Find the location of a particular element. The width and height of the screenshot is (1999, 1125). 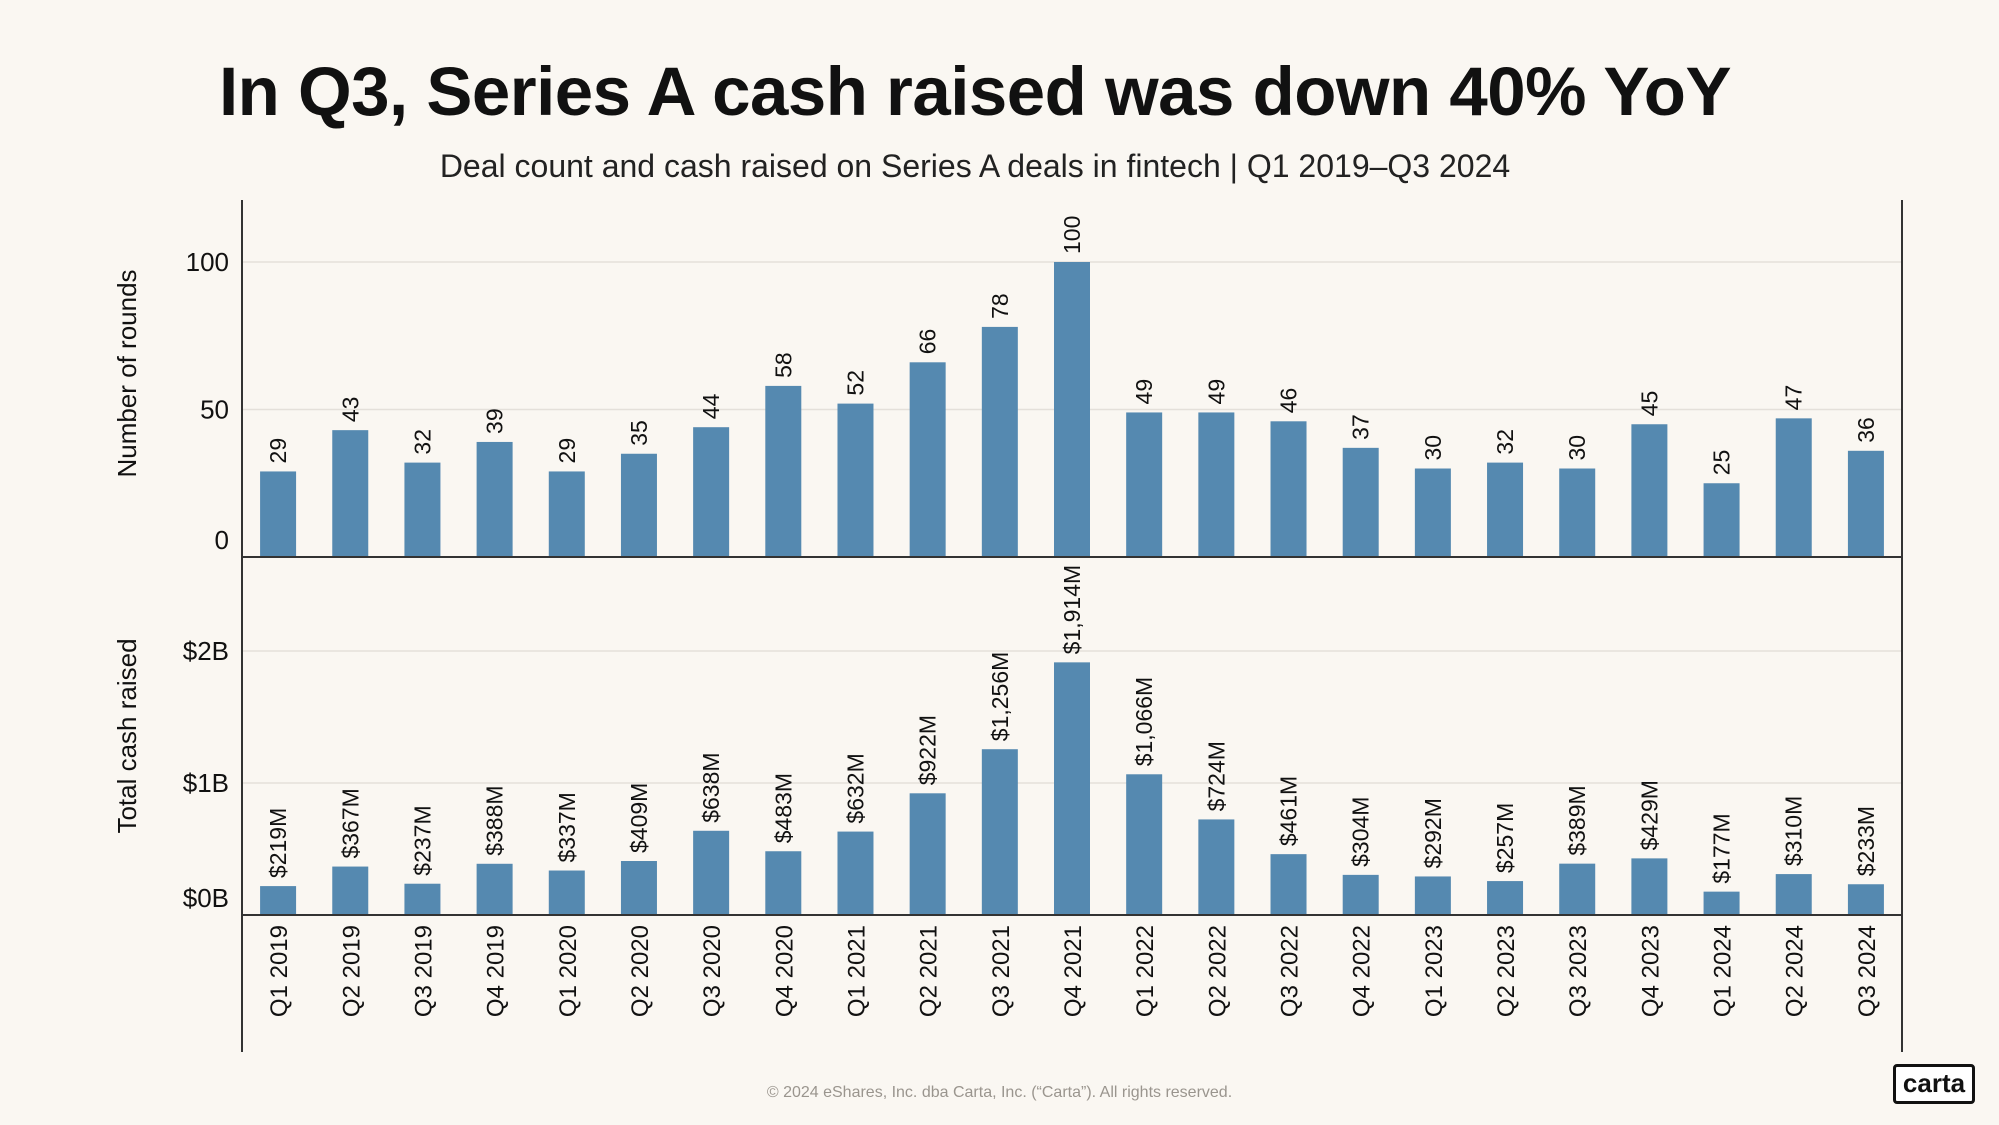

x-tick-label: Q1 2023 is located at coordinates (1434, 971).